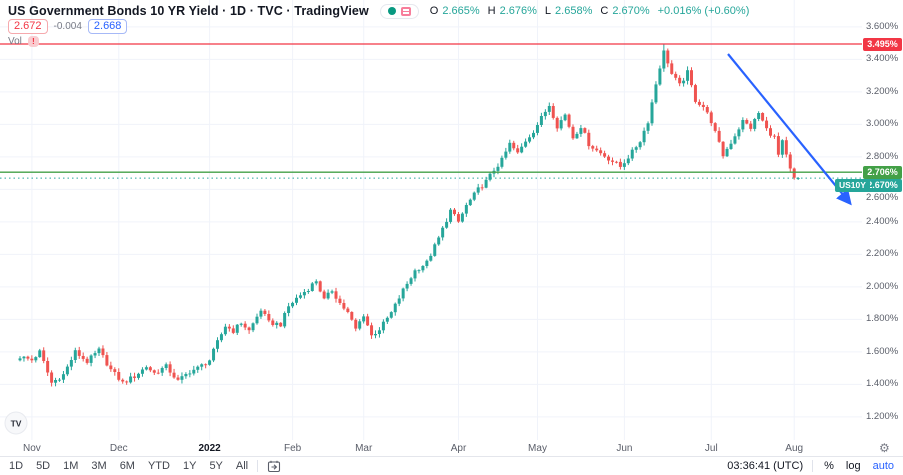 This screenshot has width=903, height=475. Describe the element at coordinates (292, 448) in the screenshot. I see `time-tick-label-feb: Feb` at that location.